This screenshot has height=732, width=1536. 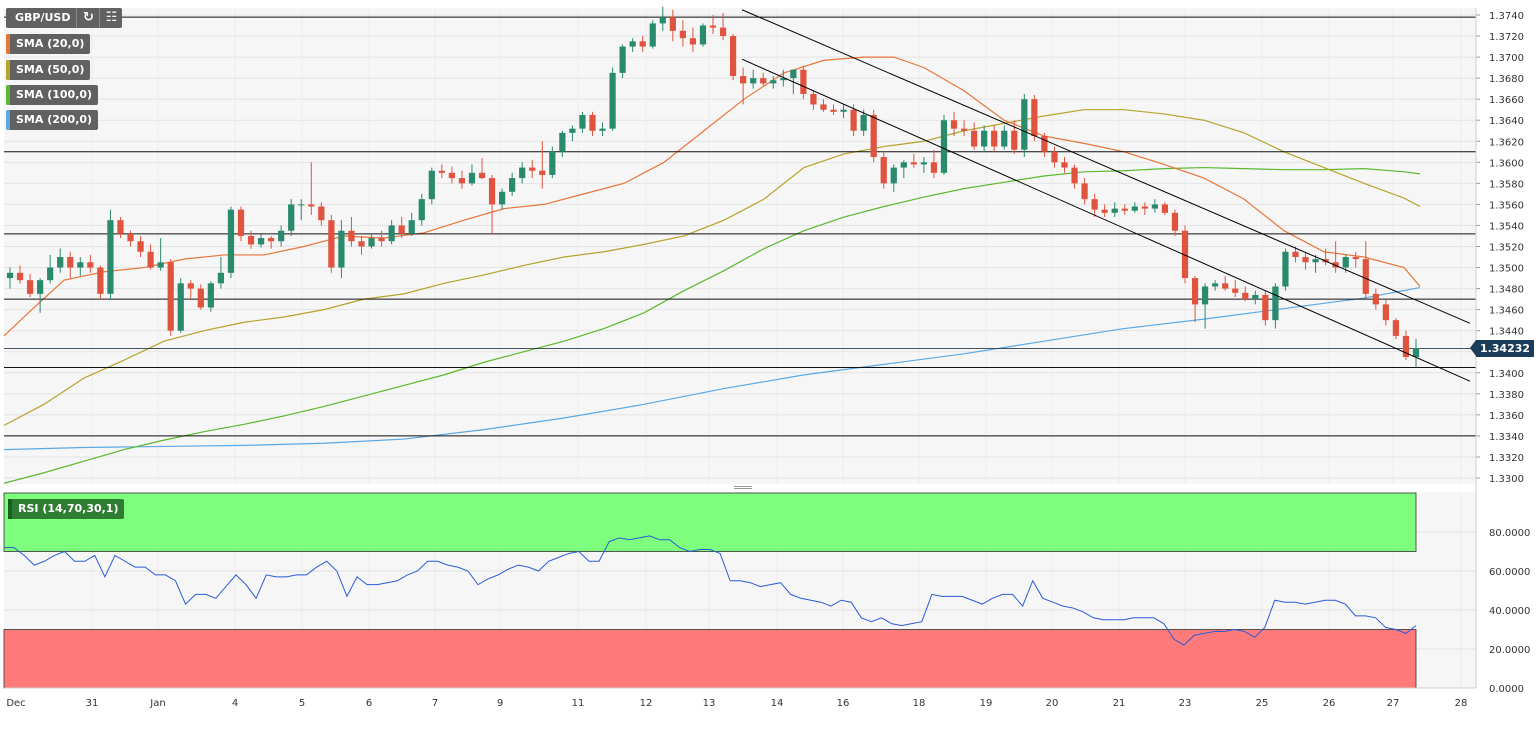 I want to click on y-tick-label: 1.3740, so click(x=1506, y=16).